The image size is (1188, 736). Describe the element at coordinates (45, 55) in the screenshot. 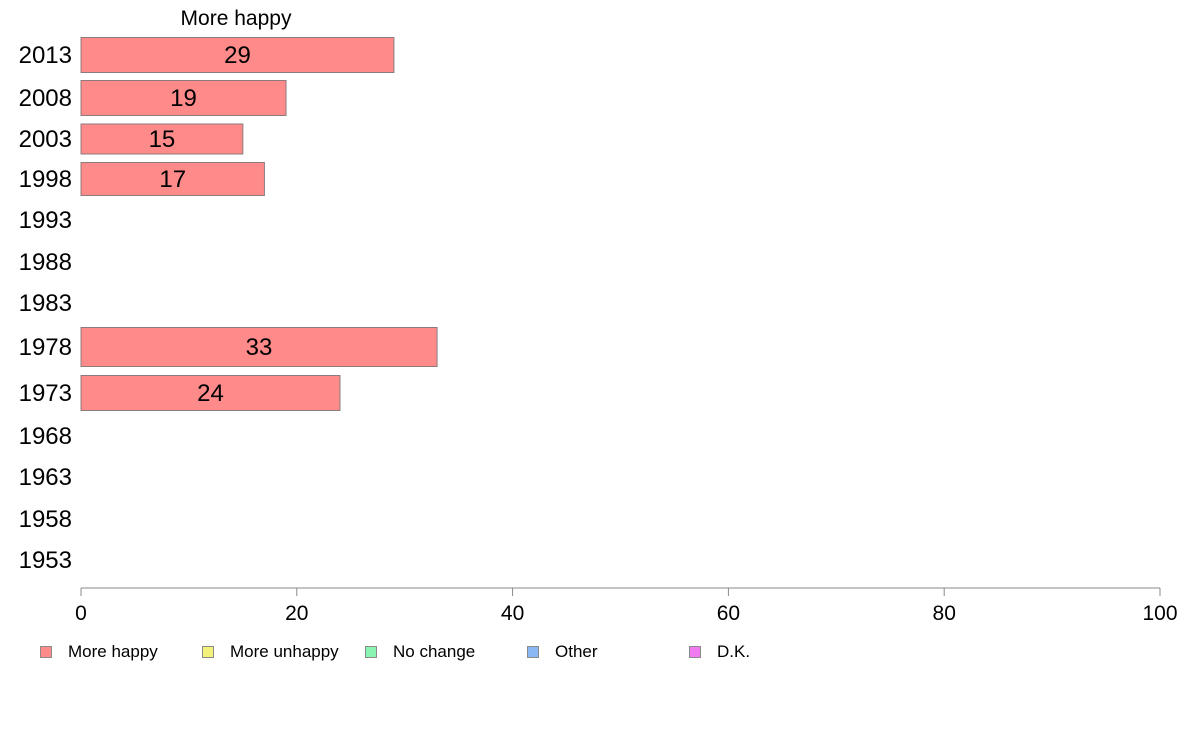

I see `y-tick-label-2013: 2013` at that location.